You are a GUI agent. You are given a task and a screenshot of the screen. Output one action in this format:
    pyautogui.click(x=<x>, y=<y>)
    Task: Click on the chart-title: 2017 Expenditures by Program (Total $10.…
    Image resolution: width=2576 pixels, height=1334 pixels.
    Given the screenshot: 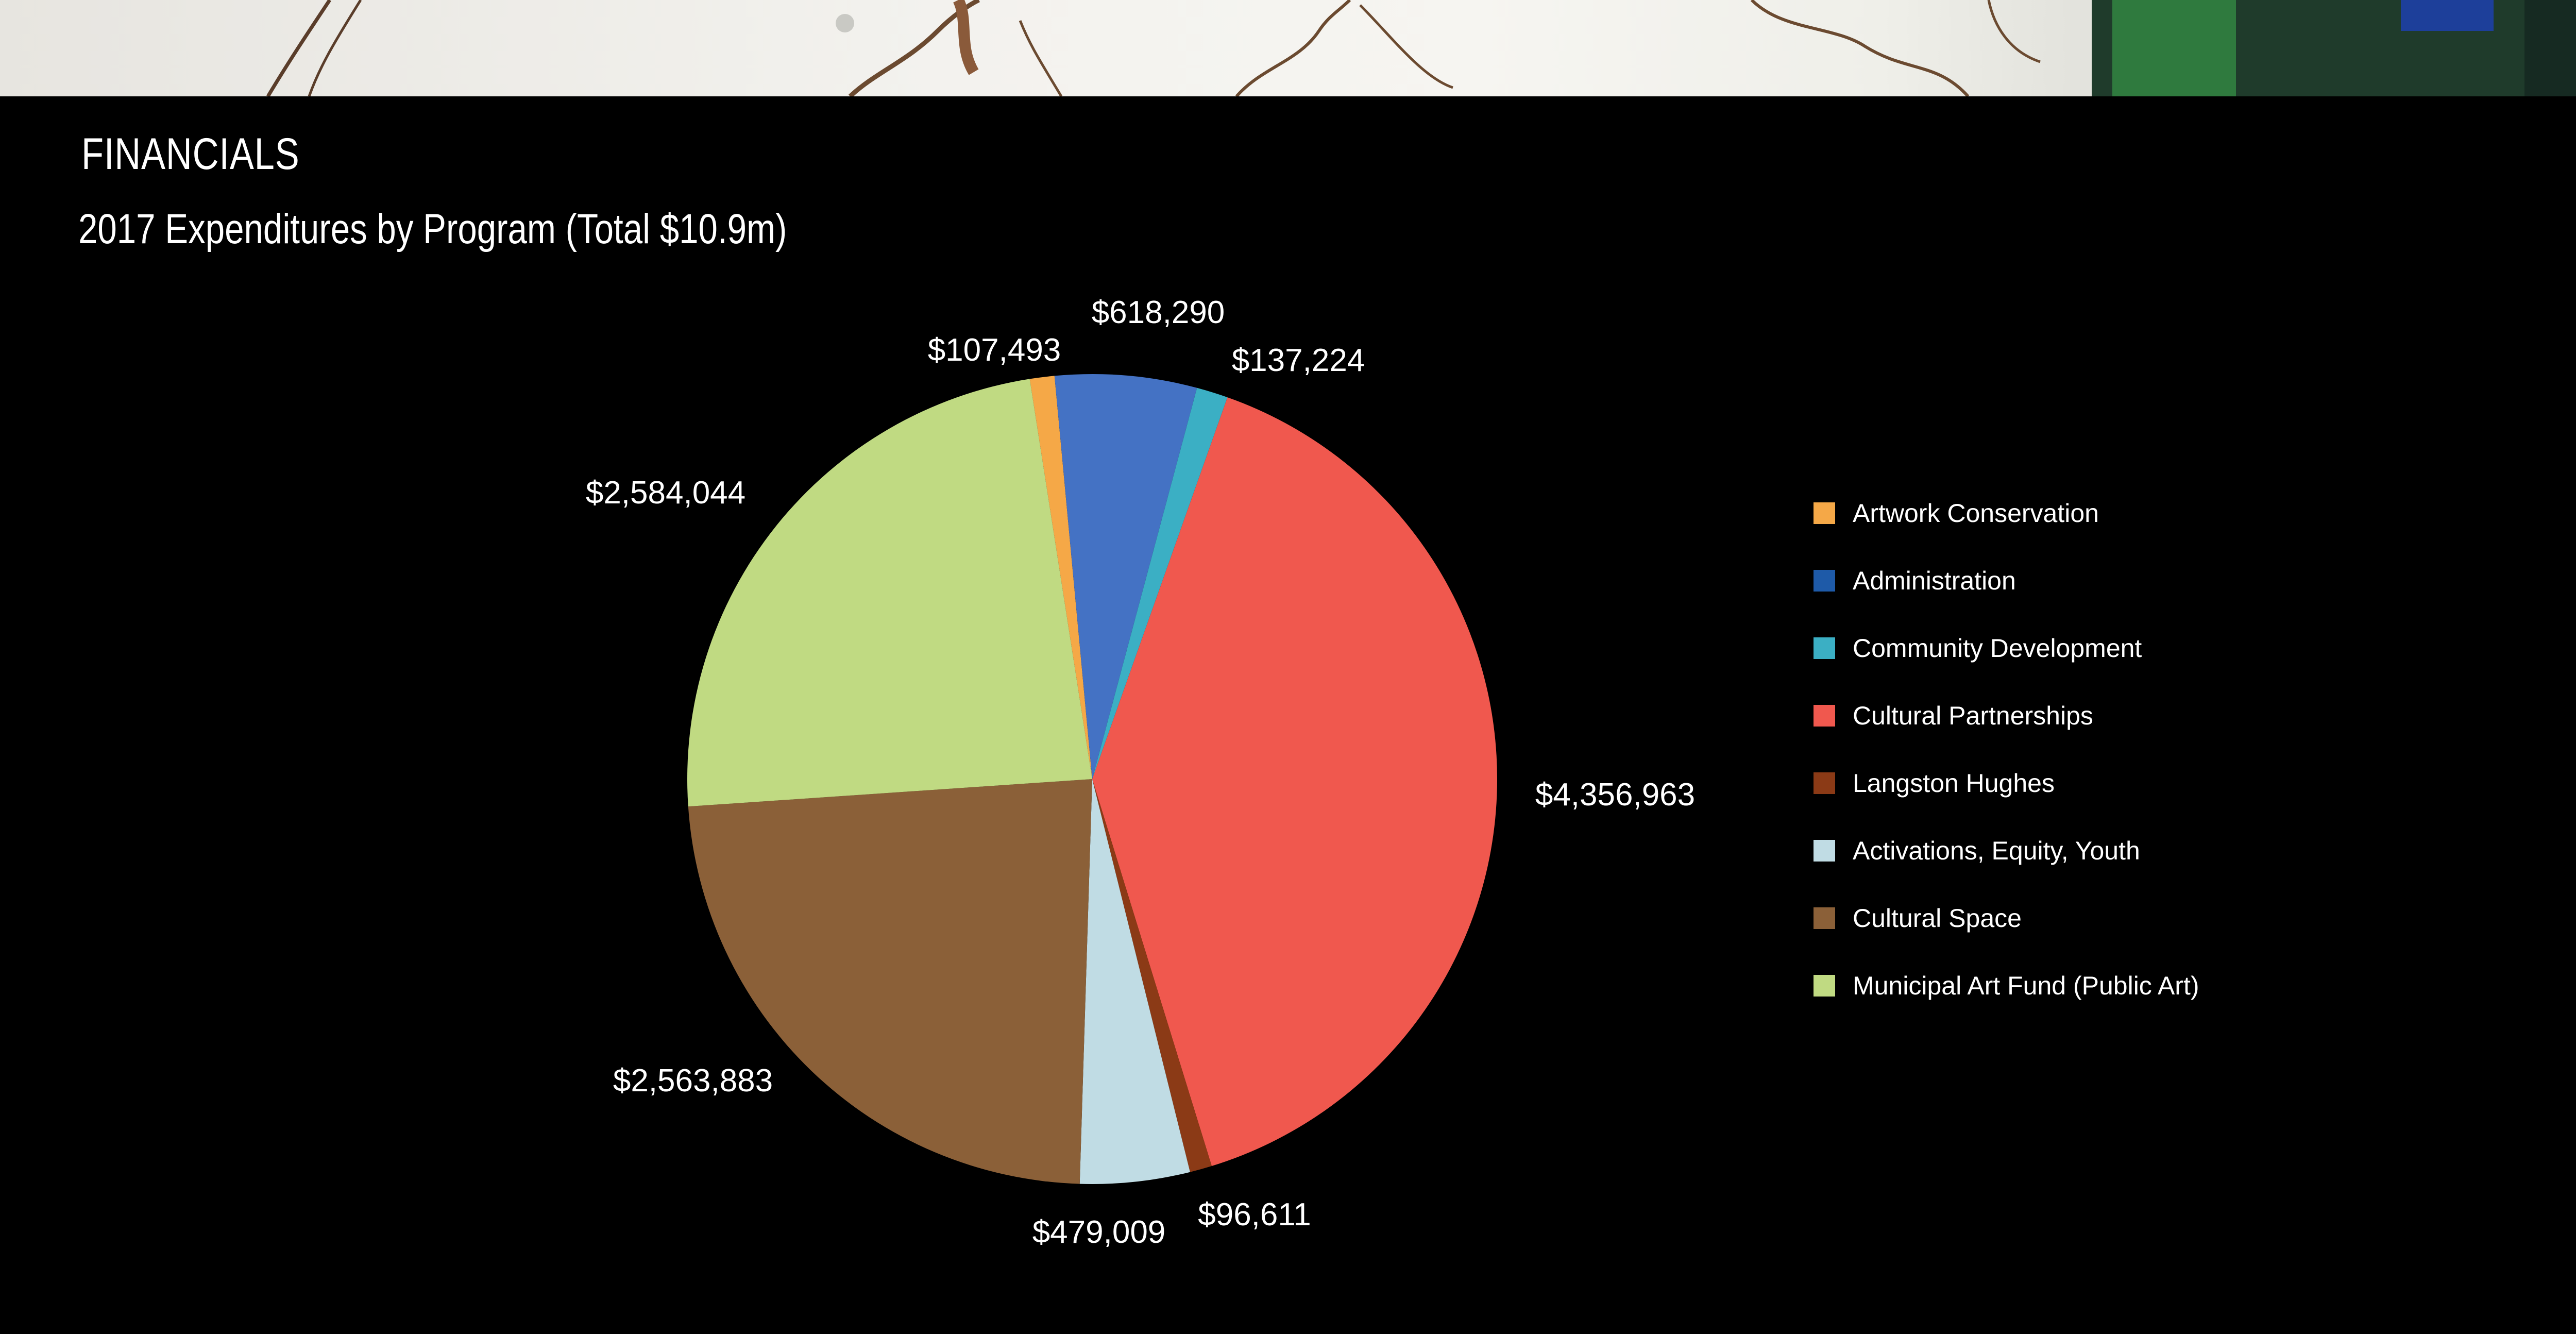 What is the action you would take?
    pyautogui.click(x=433, y=229)
    